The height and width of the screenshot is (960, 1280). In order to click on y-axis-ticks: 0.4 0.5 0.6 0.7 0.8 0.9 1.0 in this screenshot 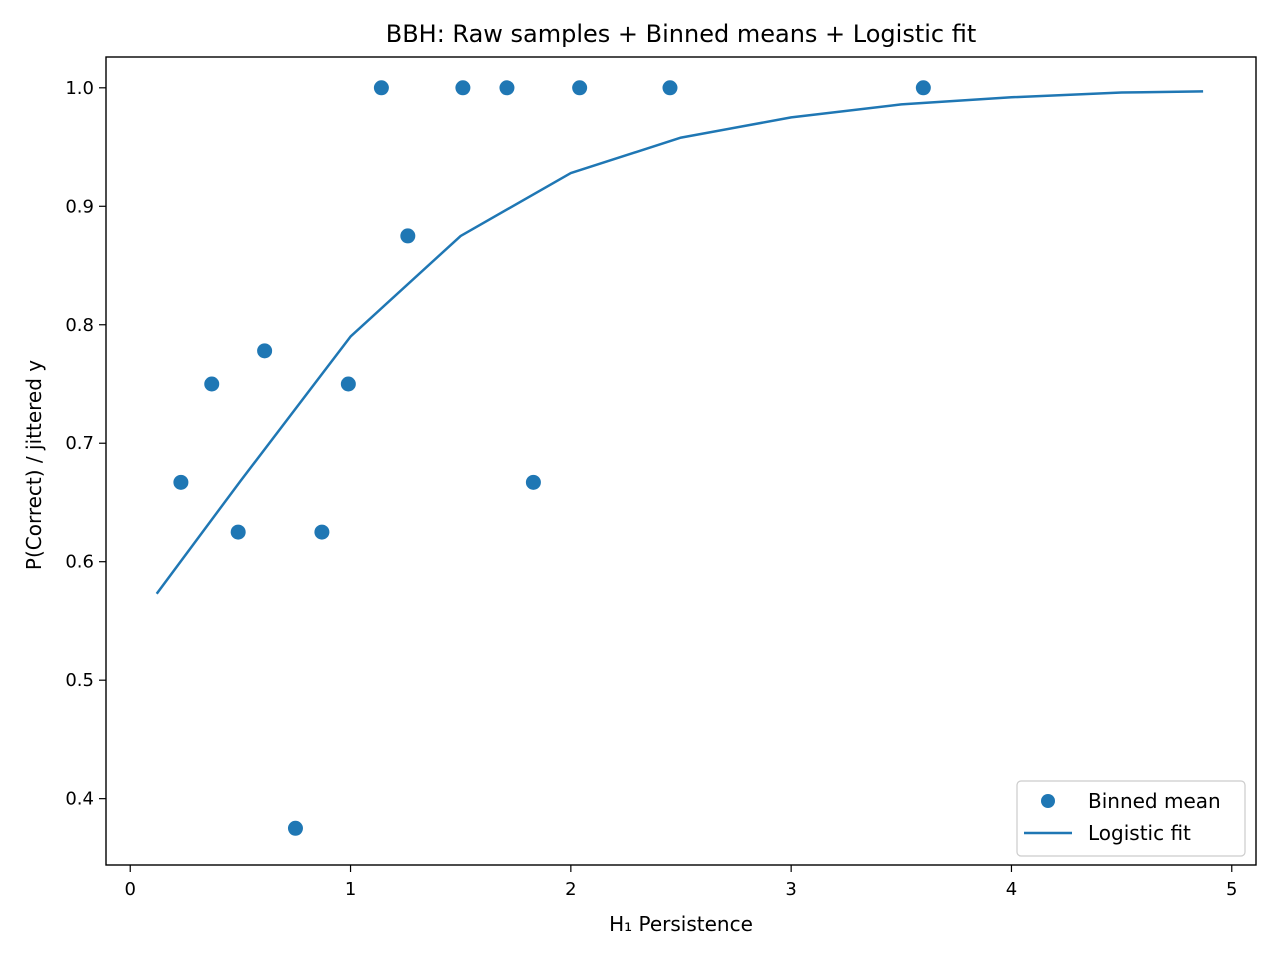, I will do `click(85, 444)`.